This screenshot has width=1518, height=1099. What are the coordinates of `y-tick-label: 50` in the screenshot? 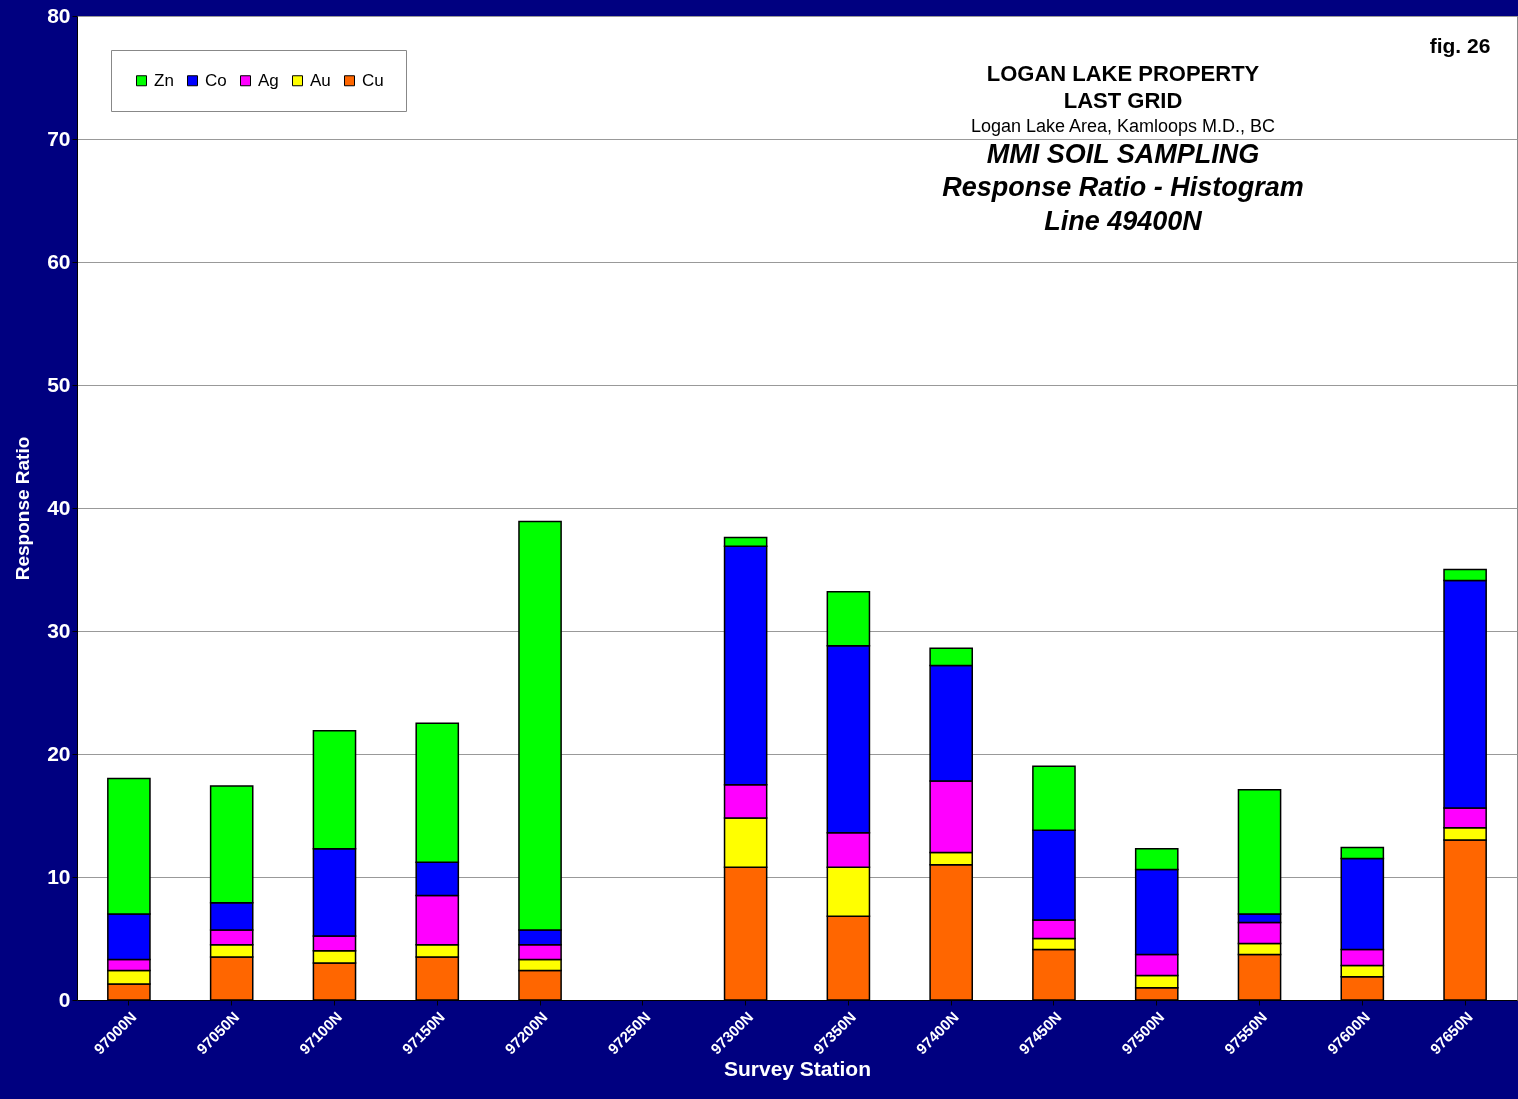 It's located at (59, 384).